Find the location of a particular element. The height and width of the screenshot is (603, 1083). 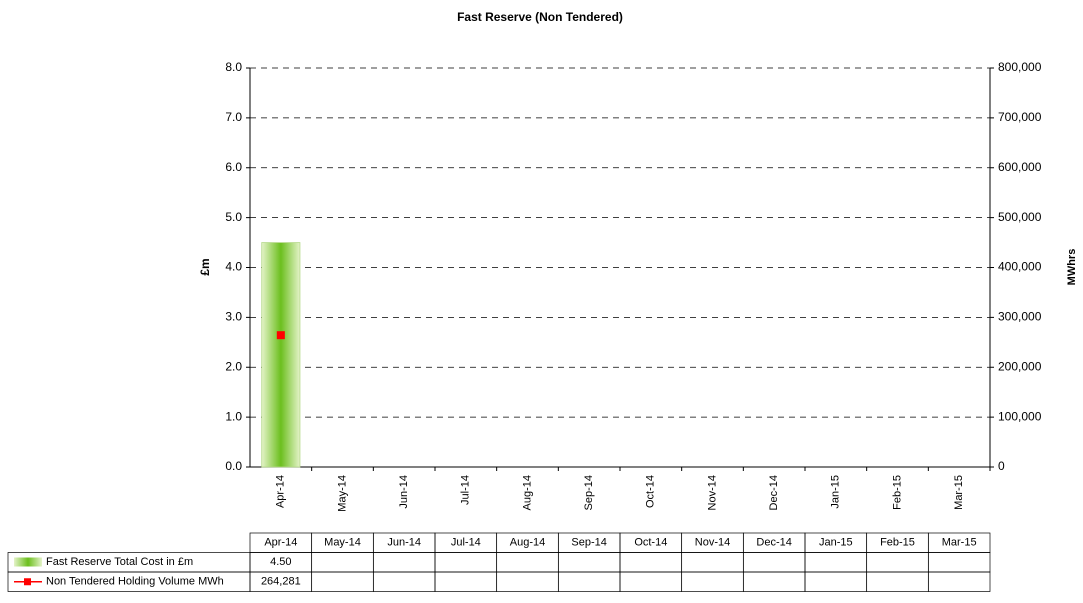

y-tick-label: 8.0 is located at coordinates (233, 67).